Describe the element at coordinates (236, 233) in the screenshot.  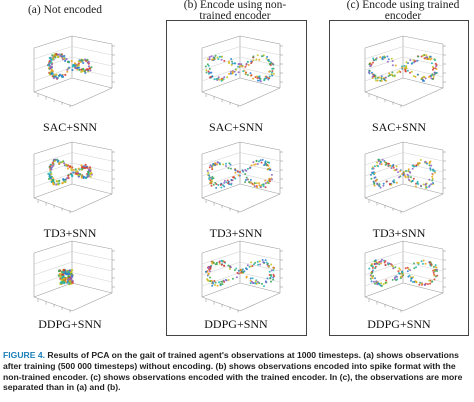
I see `row-label-b-td3: TD3+SNN` at that location.